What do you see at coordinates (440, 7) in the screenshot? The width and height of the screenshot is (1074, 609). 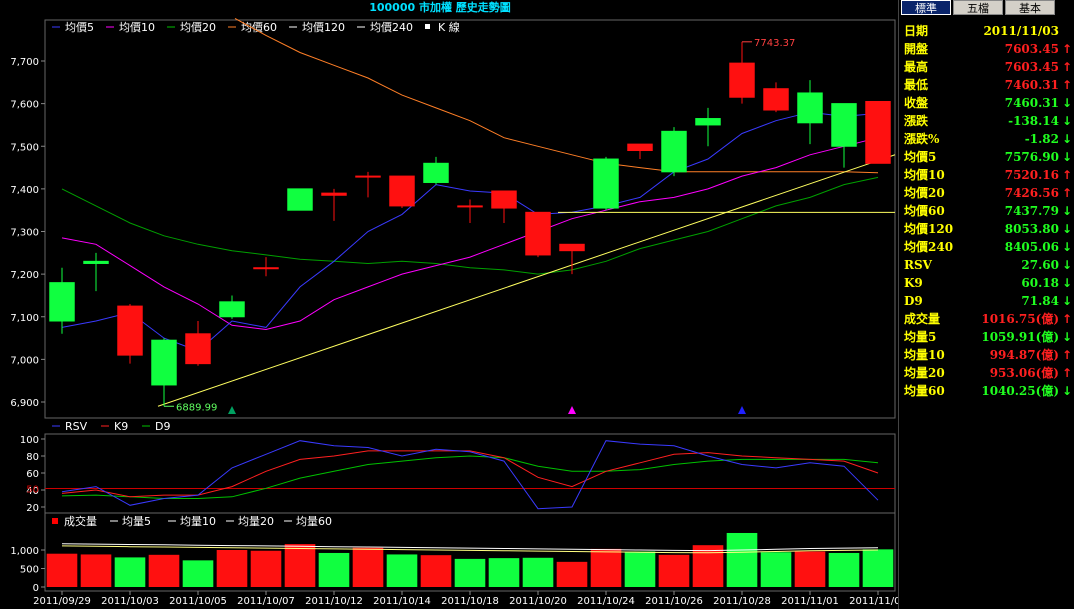 I see `chart-title: 100000 市加權 歷史走勢圖` at bounding box center [440, 7].